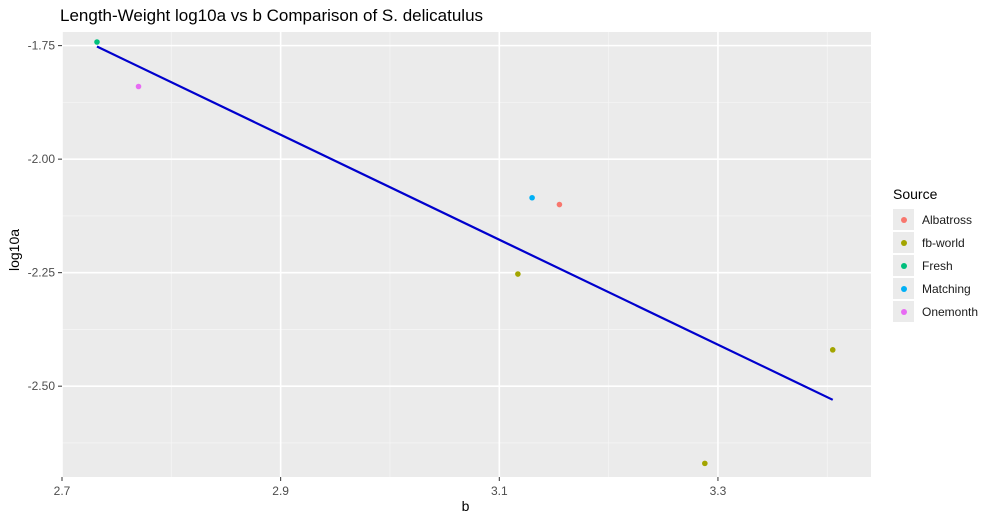 Image resolution: width=993 pixels, height=523 pixels. What do you see at coordinates (45, 216) in the screenshot?
I see `y-axis: -1.75 -2.00 -2.25 -2.50` at bounding box center [45, 216].